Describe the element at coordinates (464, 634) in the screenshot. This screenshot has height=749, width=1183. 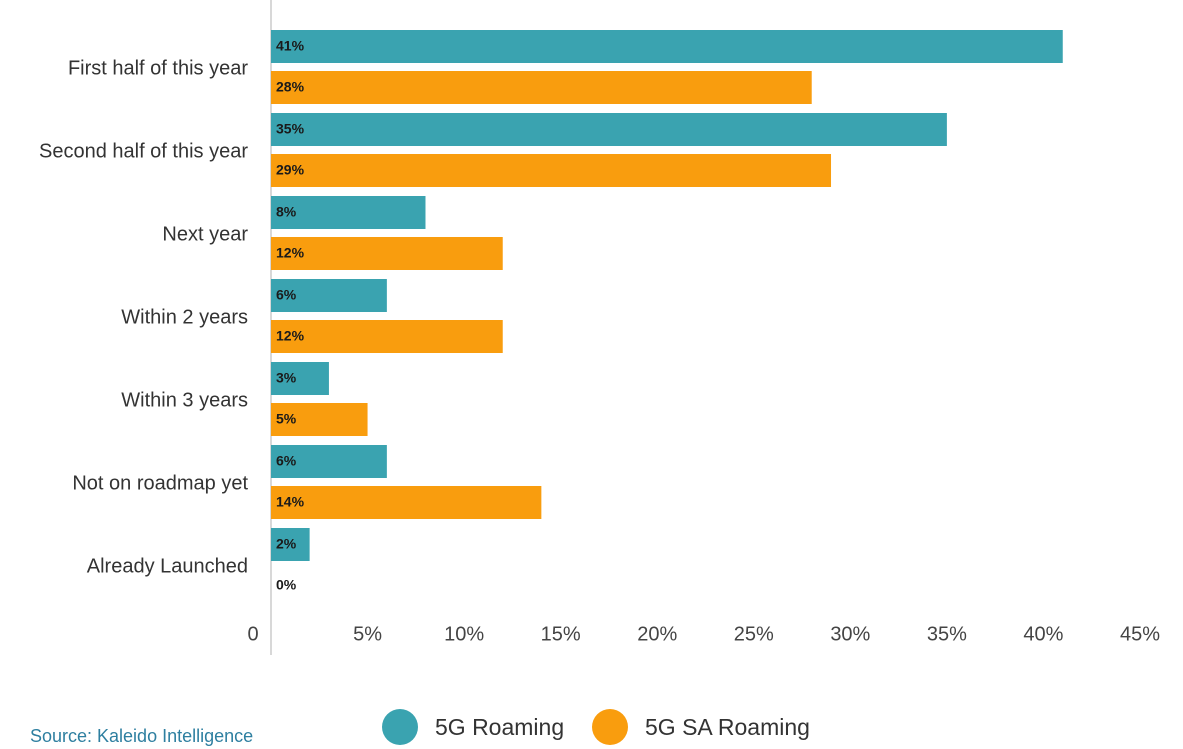
I see `x-tick-label: 10%` at that location.